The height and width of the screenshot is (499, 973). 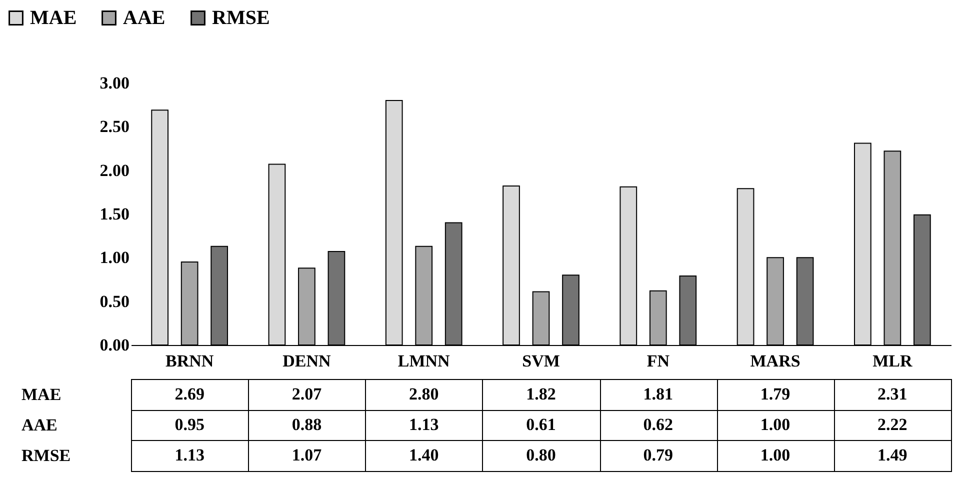 I want to click on data-label: 0.88, so click(x=307, y=424).